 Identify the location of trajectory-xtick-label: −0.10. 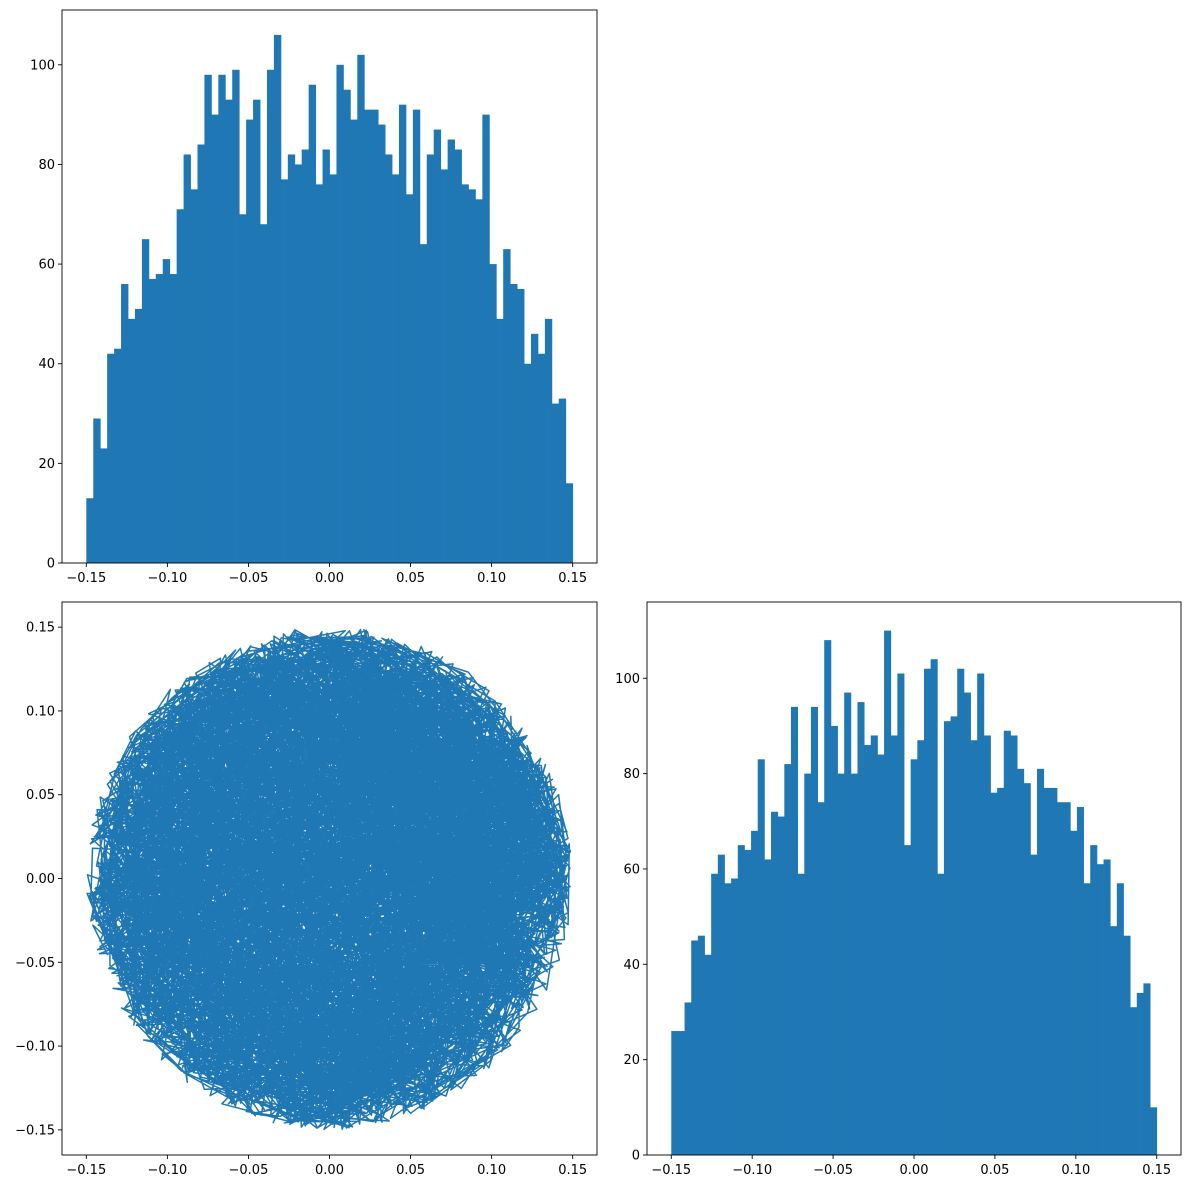
(167, 1170).